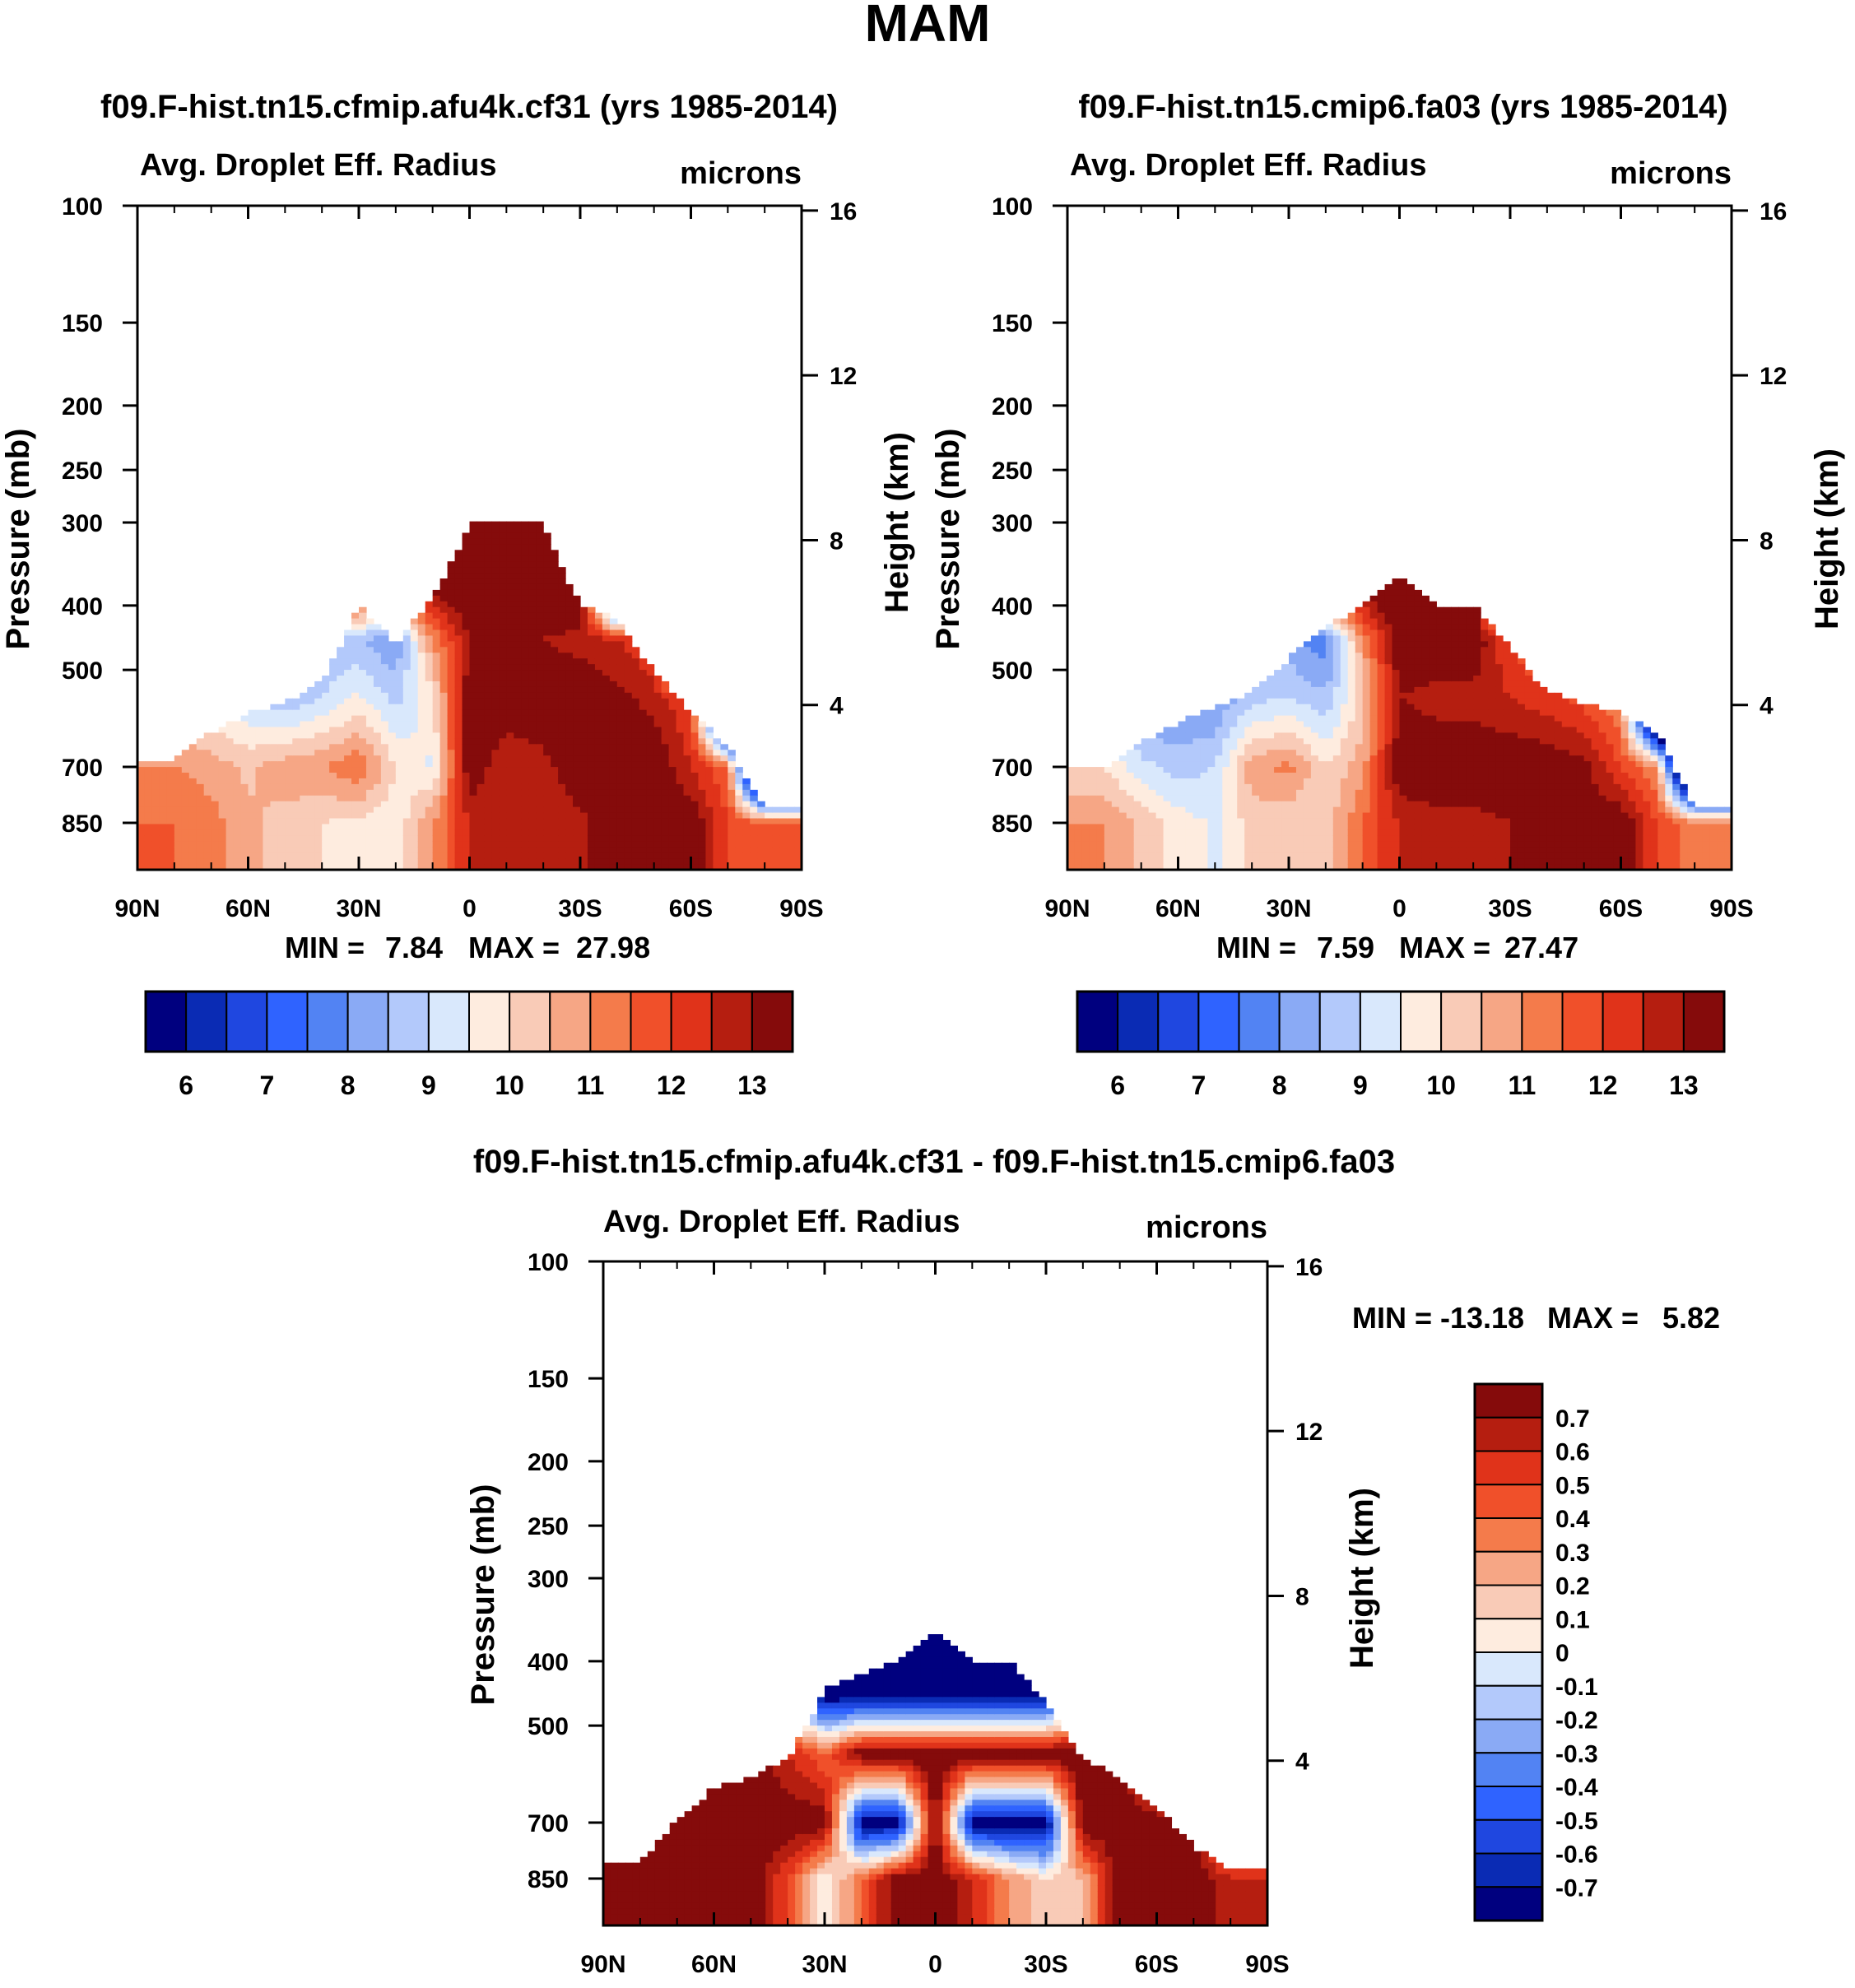  I want to click on y-tick-label: 300, so click(82, 523).